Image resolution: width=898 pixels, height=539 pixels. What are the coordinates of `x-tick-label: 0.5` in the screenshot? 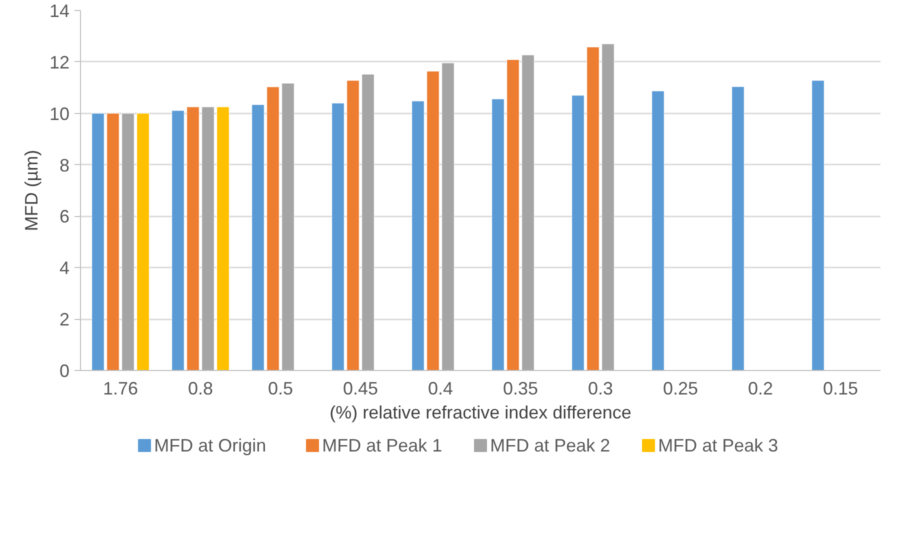 It's located at (281, 388).